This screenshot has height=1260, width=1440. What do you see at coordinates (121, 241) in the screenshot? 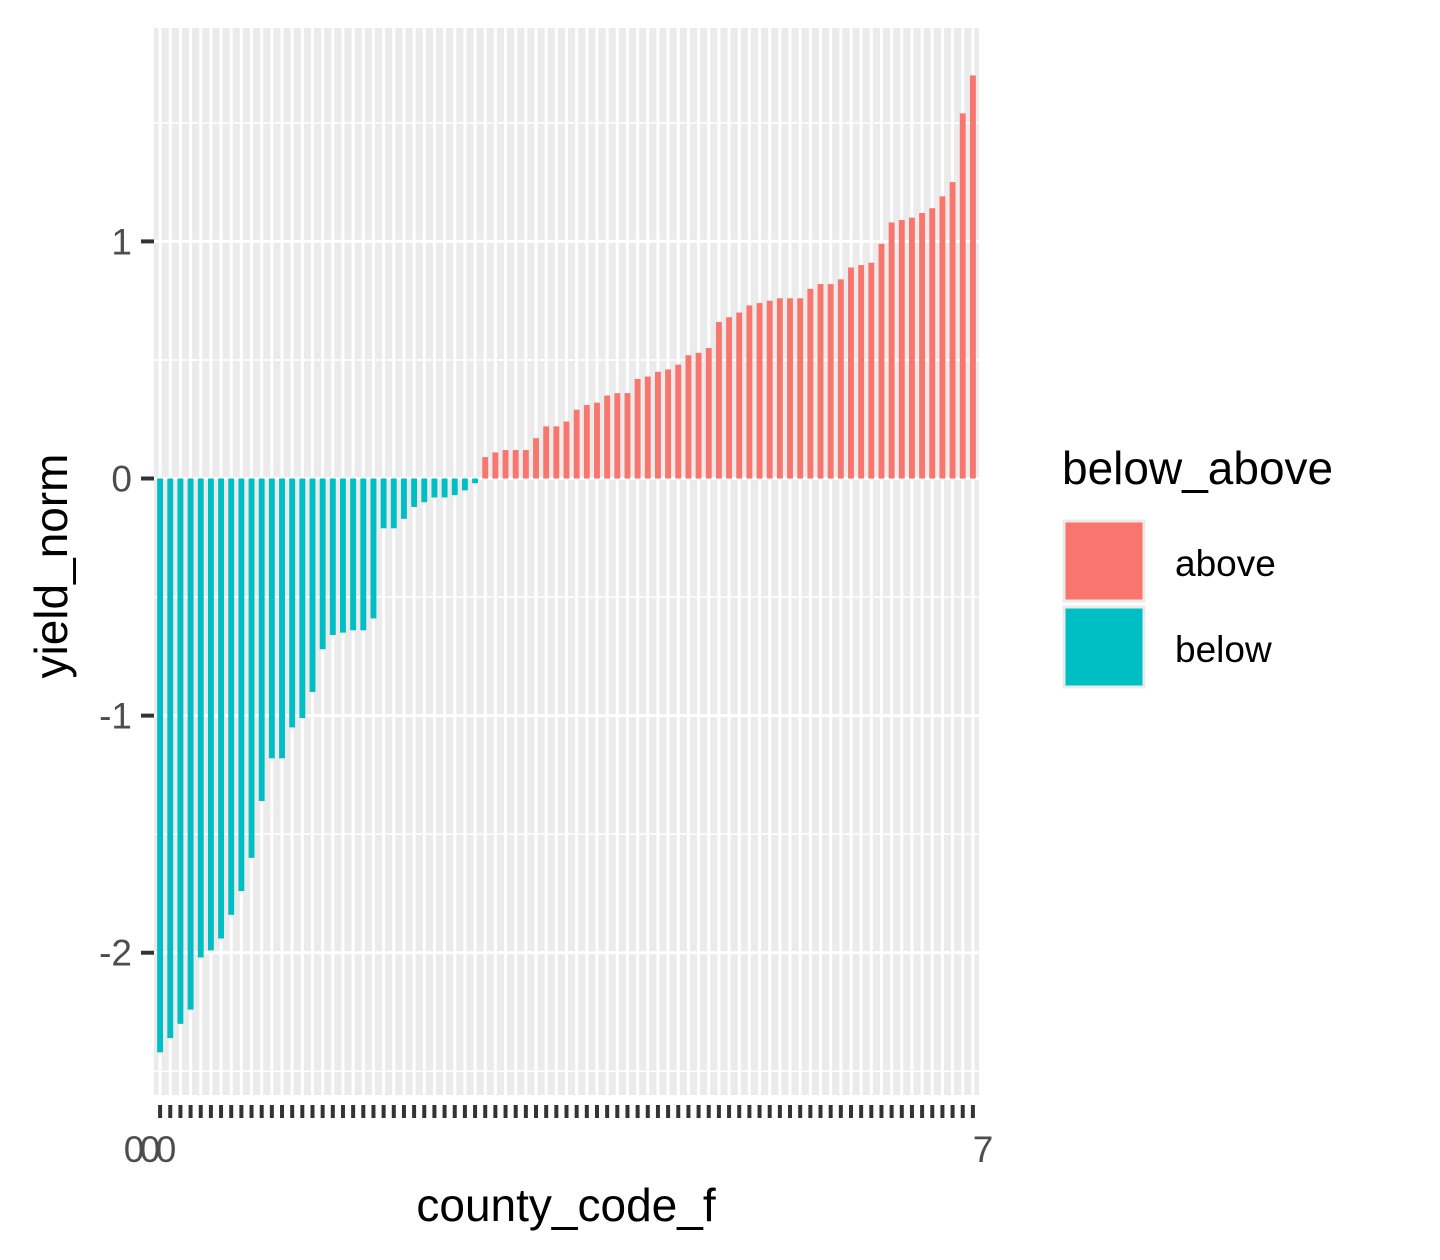
I see `y-tick-label: 1` at bounding box center [121, 241].